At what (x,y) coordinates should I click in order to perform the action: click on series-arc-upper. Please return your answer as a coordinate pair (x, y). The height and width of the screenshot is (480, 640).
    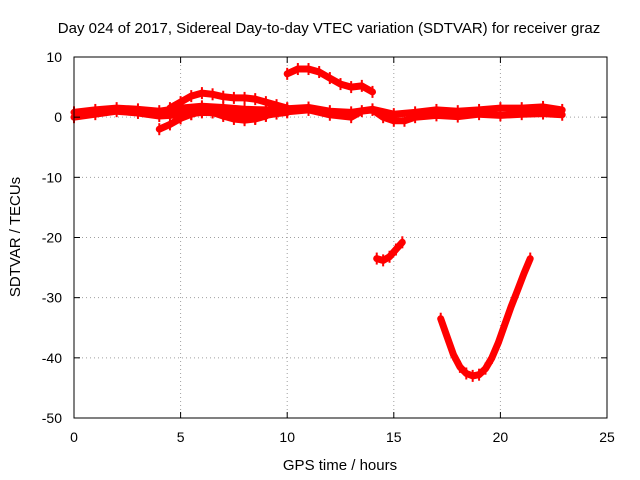
    Looking at the image, I should click on (228, 100).